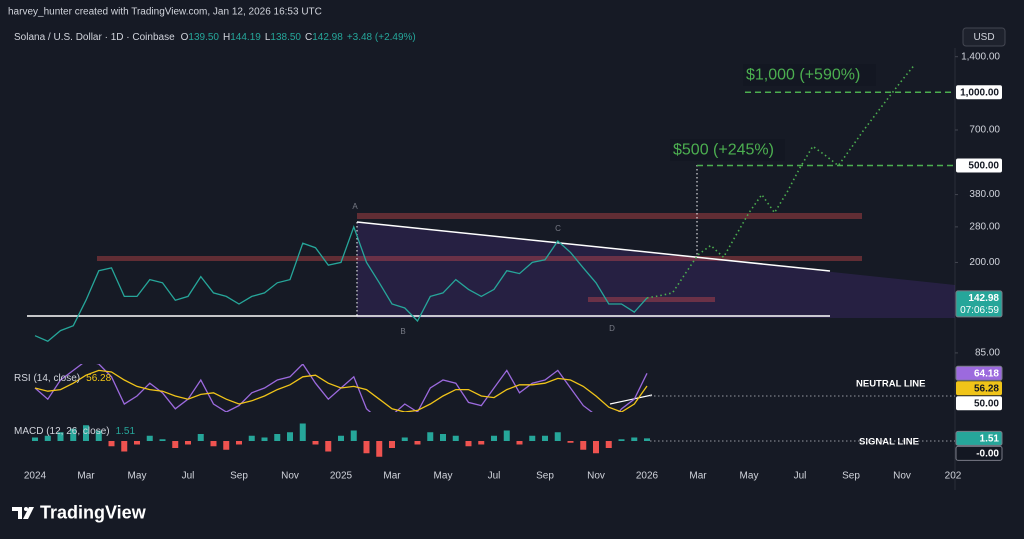 The height and width of the screenshot is (539, 1024). I want to click on legend-value: 1.51, so click(126, 431).